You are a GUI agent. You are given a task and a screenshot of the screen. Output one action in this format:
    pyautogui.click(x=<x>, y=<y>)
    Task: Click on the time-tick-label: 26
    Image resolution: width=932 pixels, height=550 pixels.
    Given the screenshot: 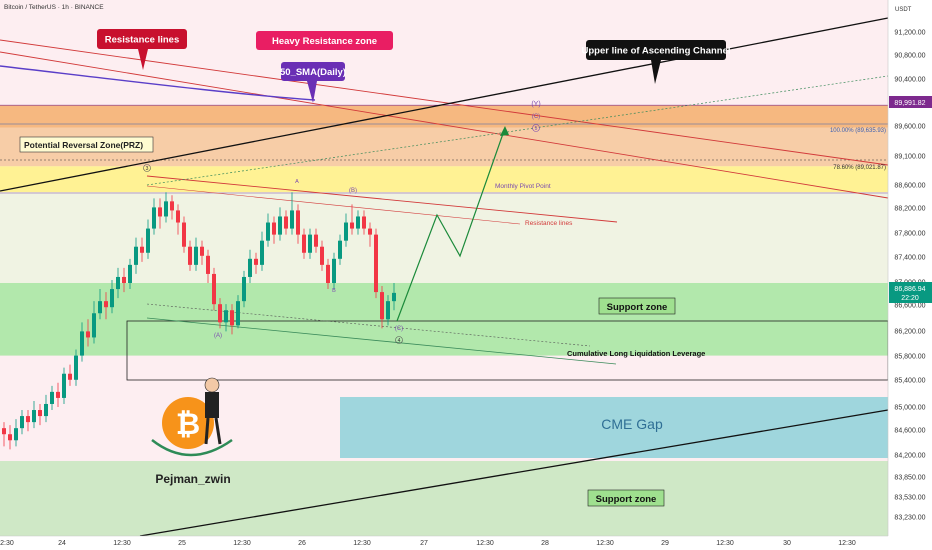 What is the action you would take?
    pyautogui.click(x=302, y=543)
    